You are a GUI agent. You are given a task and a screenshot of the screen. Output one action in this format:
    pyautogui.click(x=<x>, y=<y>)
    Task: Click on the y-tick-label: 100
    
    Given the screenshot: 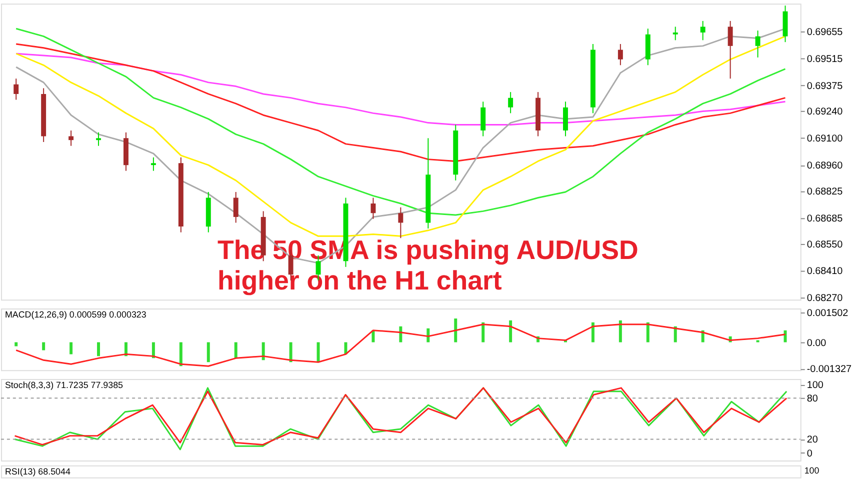 What is the action you would take?
    pyautogui.click(x=815, y=385)
    